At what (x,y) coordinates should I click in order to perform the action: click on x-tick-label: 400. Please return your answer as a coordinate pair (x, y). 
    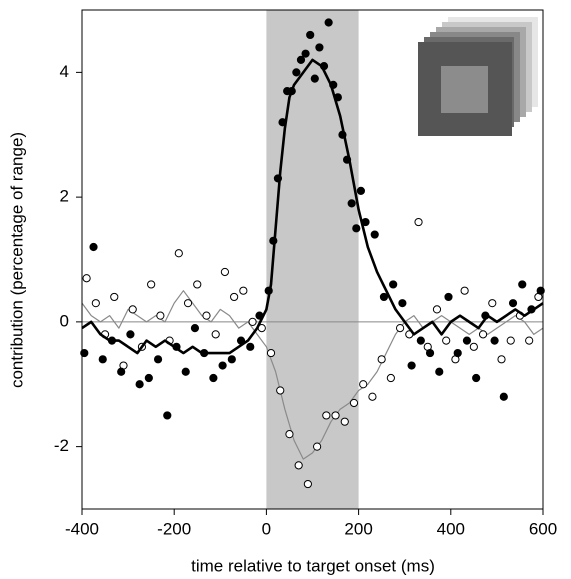
    Looking at the image, I should click on (451, 528).